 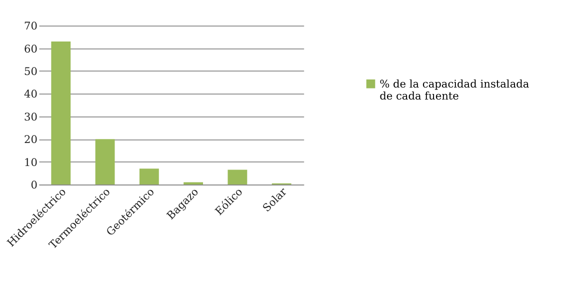 What do you see at coordinates (31, 140) in the screenshot?
I see `y-tick-label: 20` at bounding box center [31, 140].